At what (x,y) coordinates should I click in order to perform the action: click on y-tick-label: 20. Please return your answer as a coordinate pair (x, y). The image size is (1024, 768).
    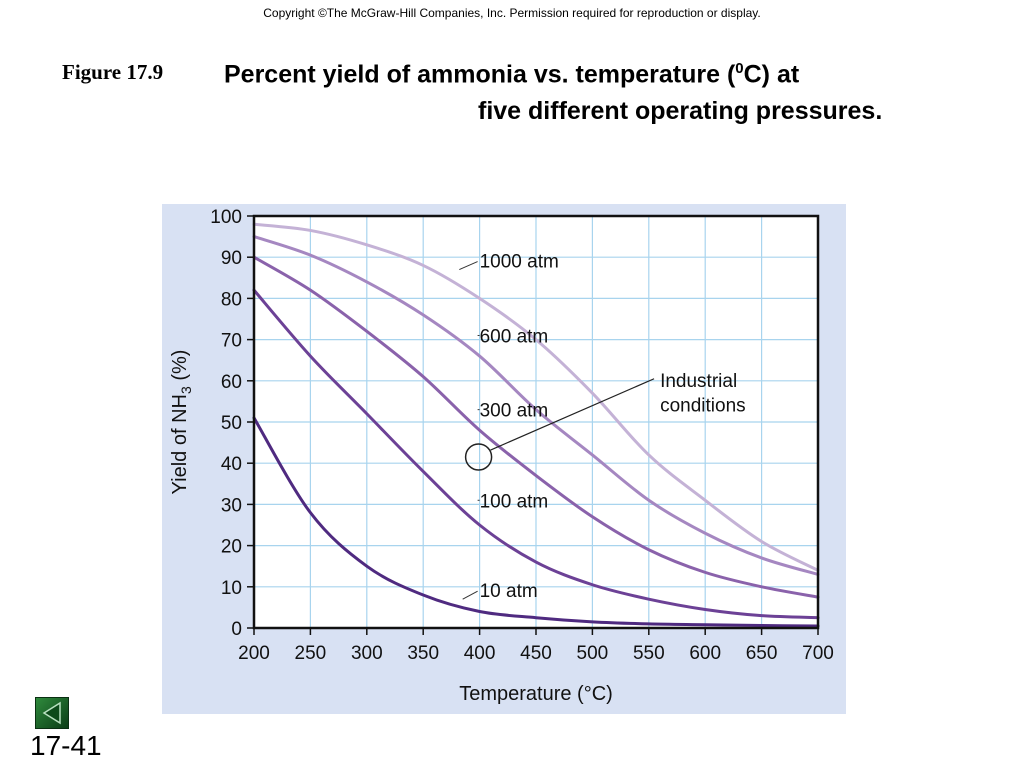
    Looking at the image, I should click on (231, 547).